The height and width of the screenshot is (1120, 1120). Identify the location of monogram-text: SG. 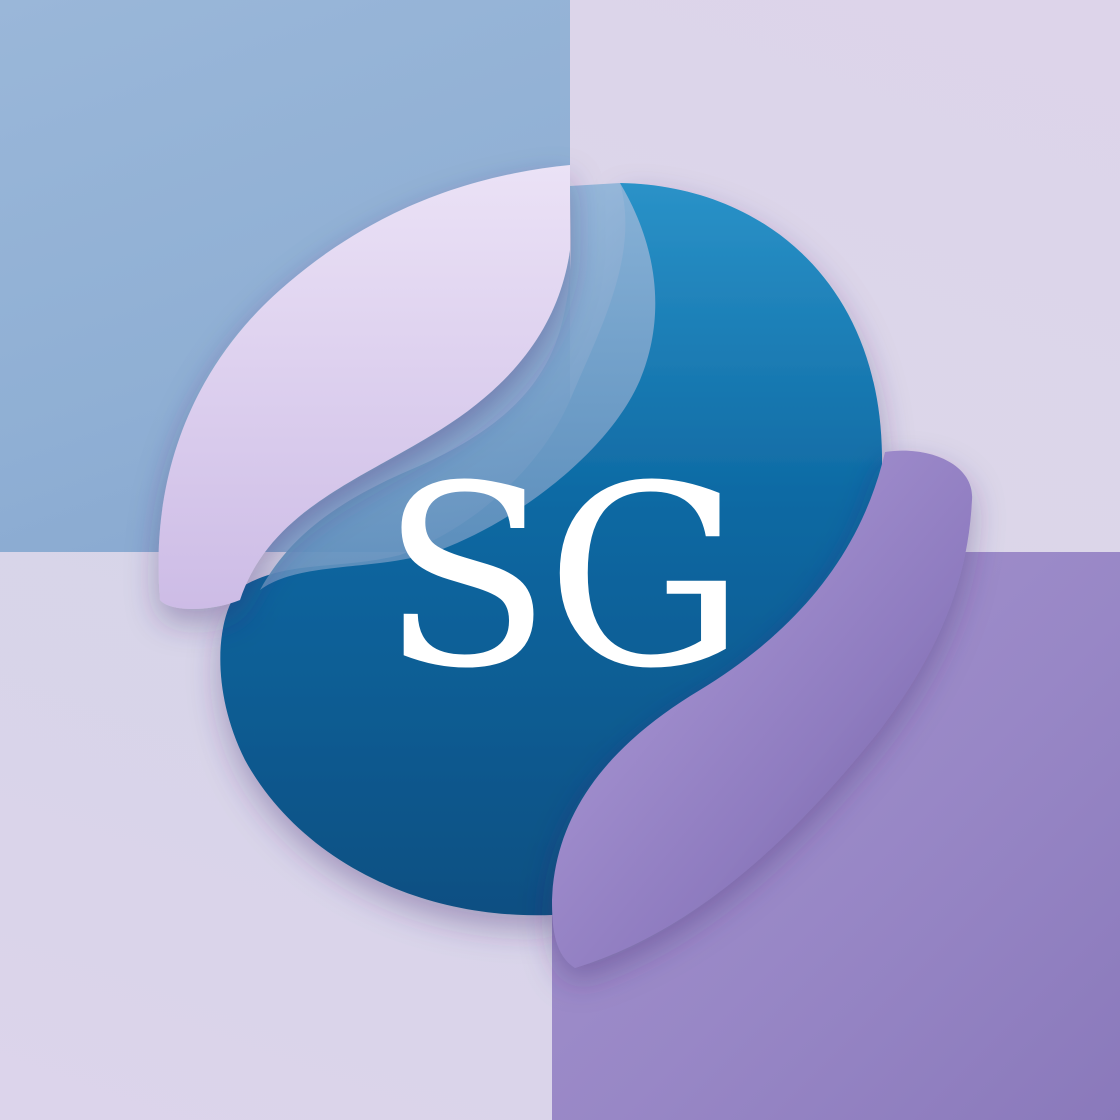
(560, 578).